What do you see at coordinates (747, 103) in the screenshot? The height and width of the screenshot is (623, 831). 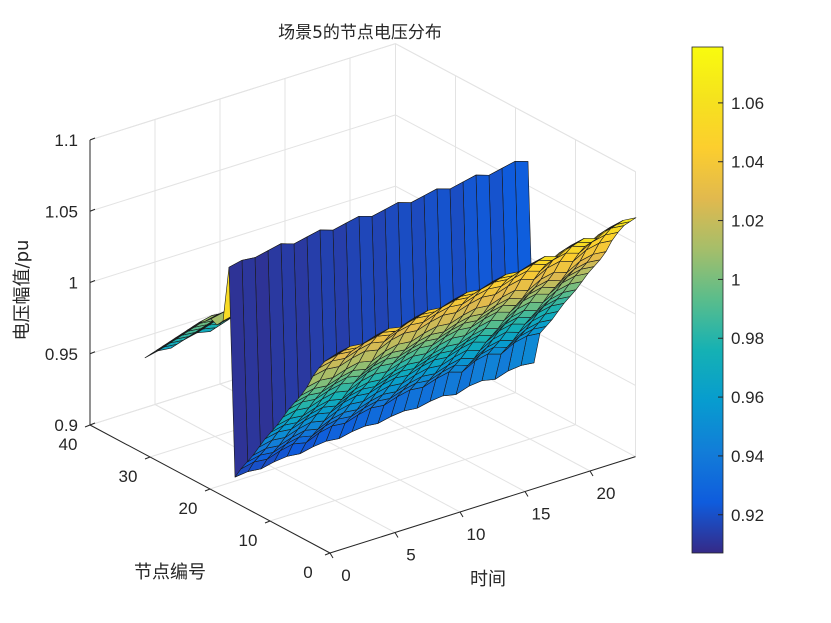 I see `colorbar-tick-label: 1.06` at bounding box center [747, 103].